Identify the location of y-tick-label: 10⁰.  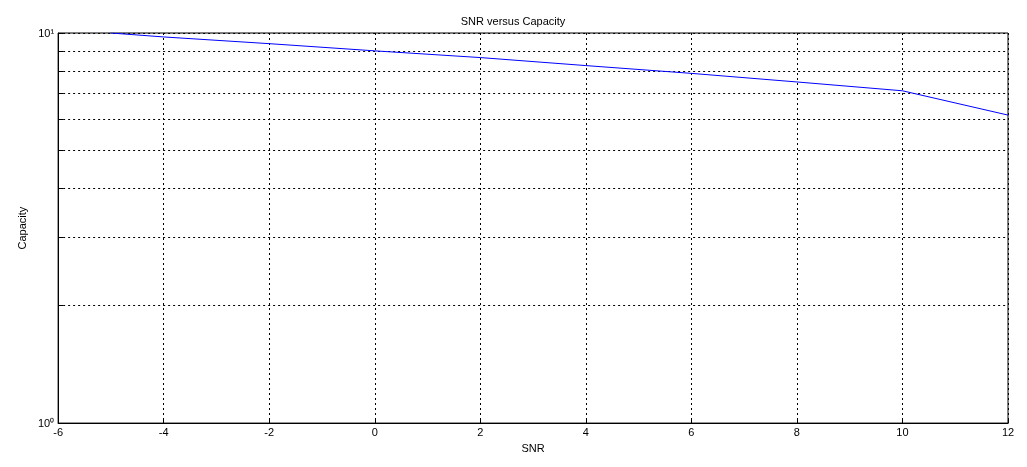
(46, 423).